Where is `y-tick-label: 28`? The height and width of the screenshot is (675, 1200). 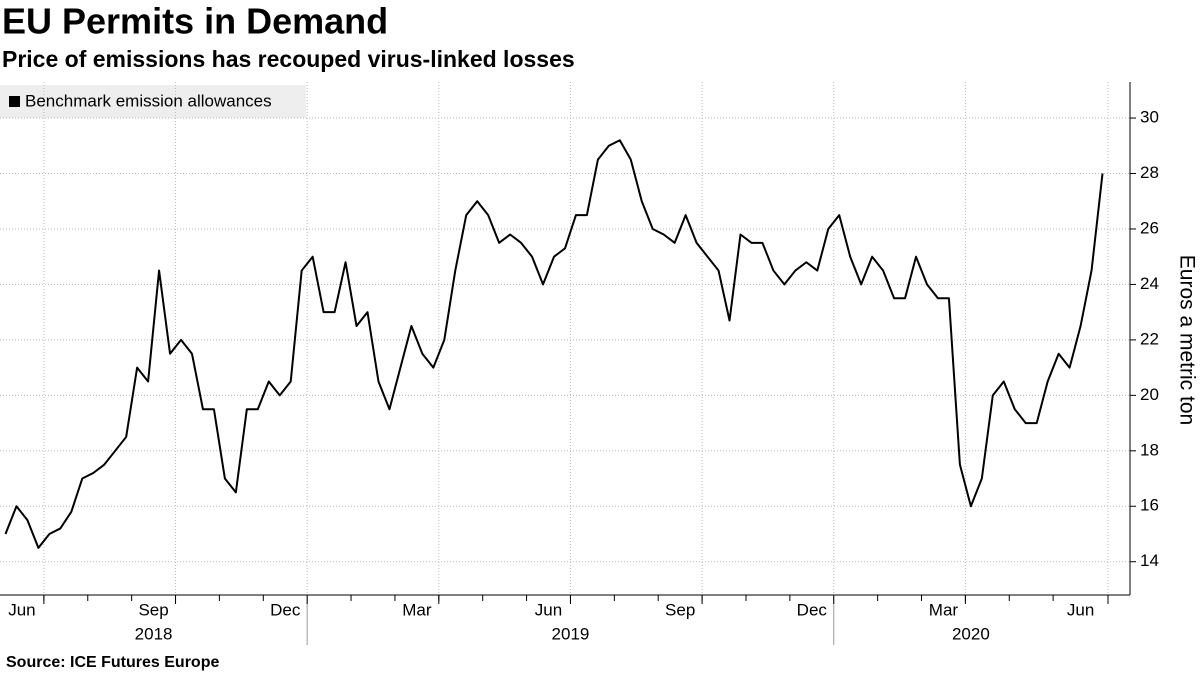
y-tick-label: 28 is located at coordinates (1149, 172).